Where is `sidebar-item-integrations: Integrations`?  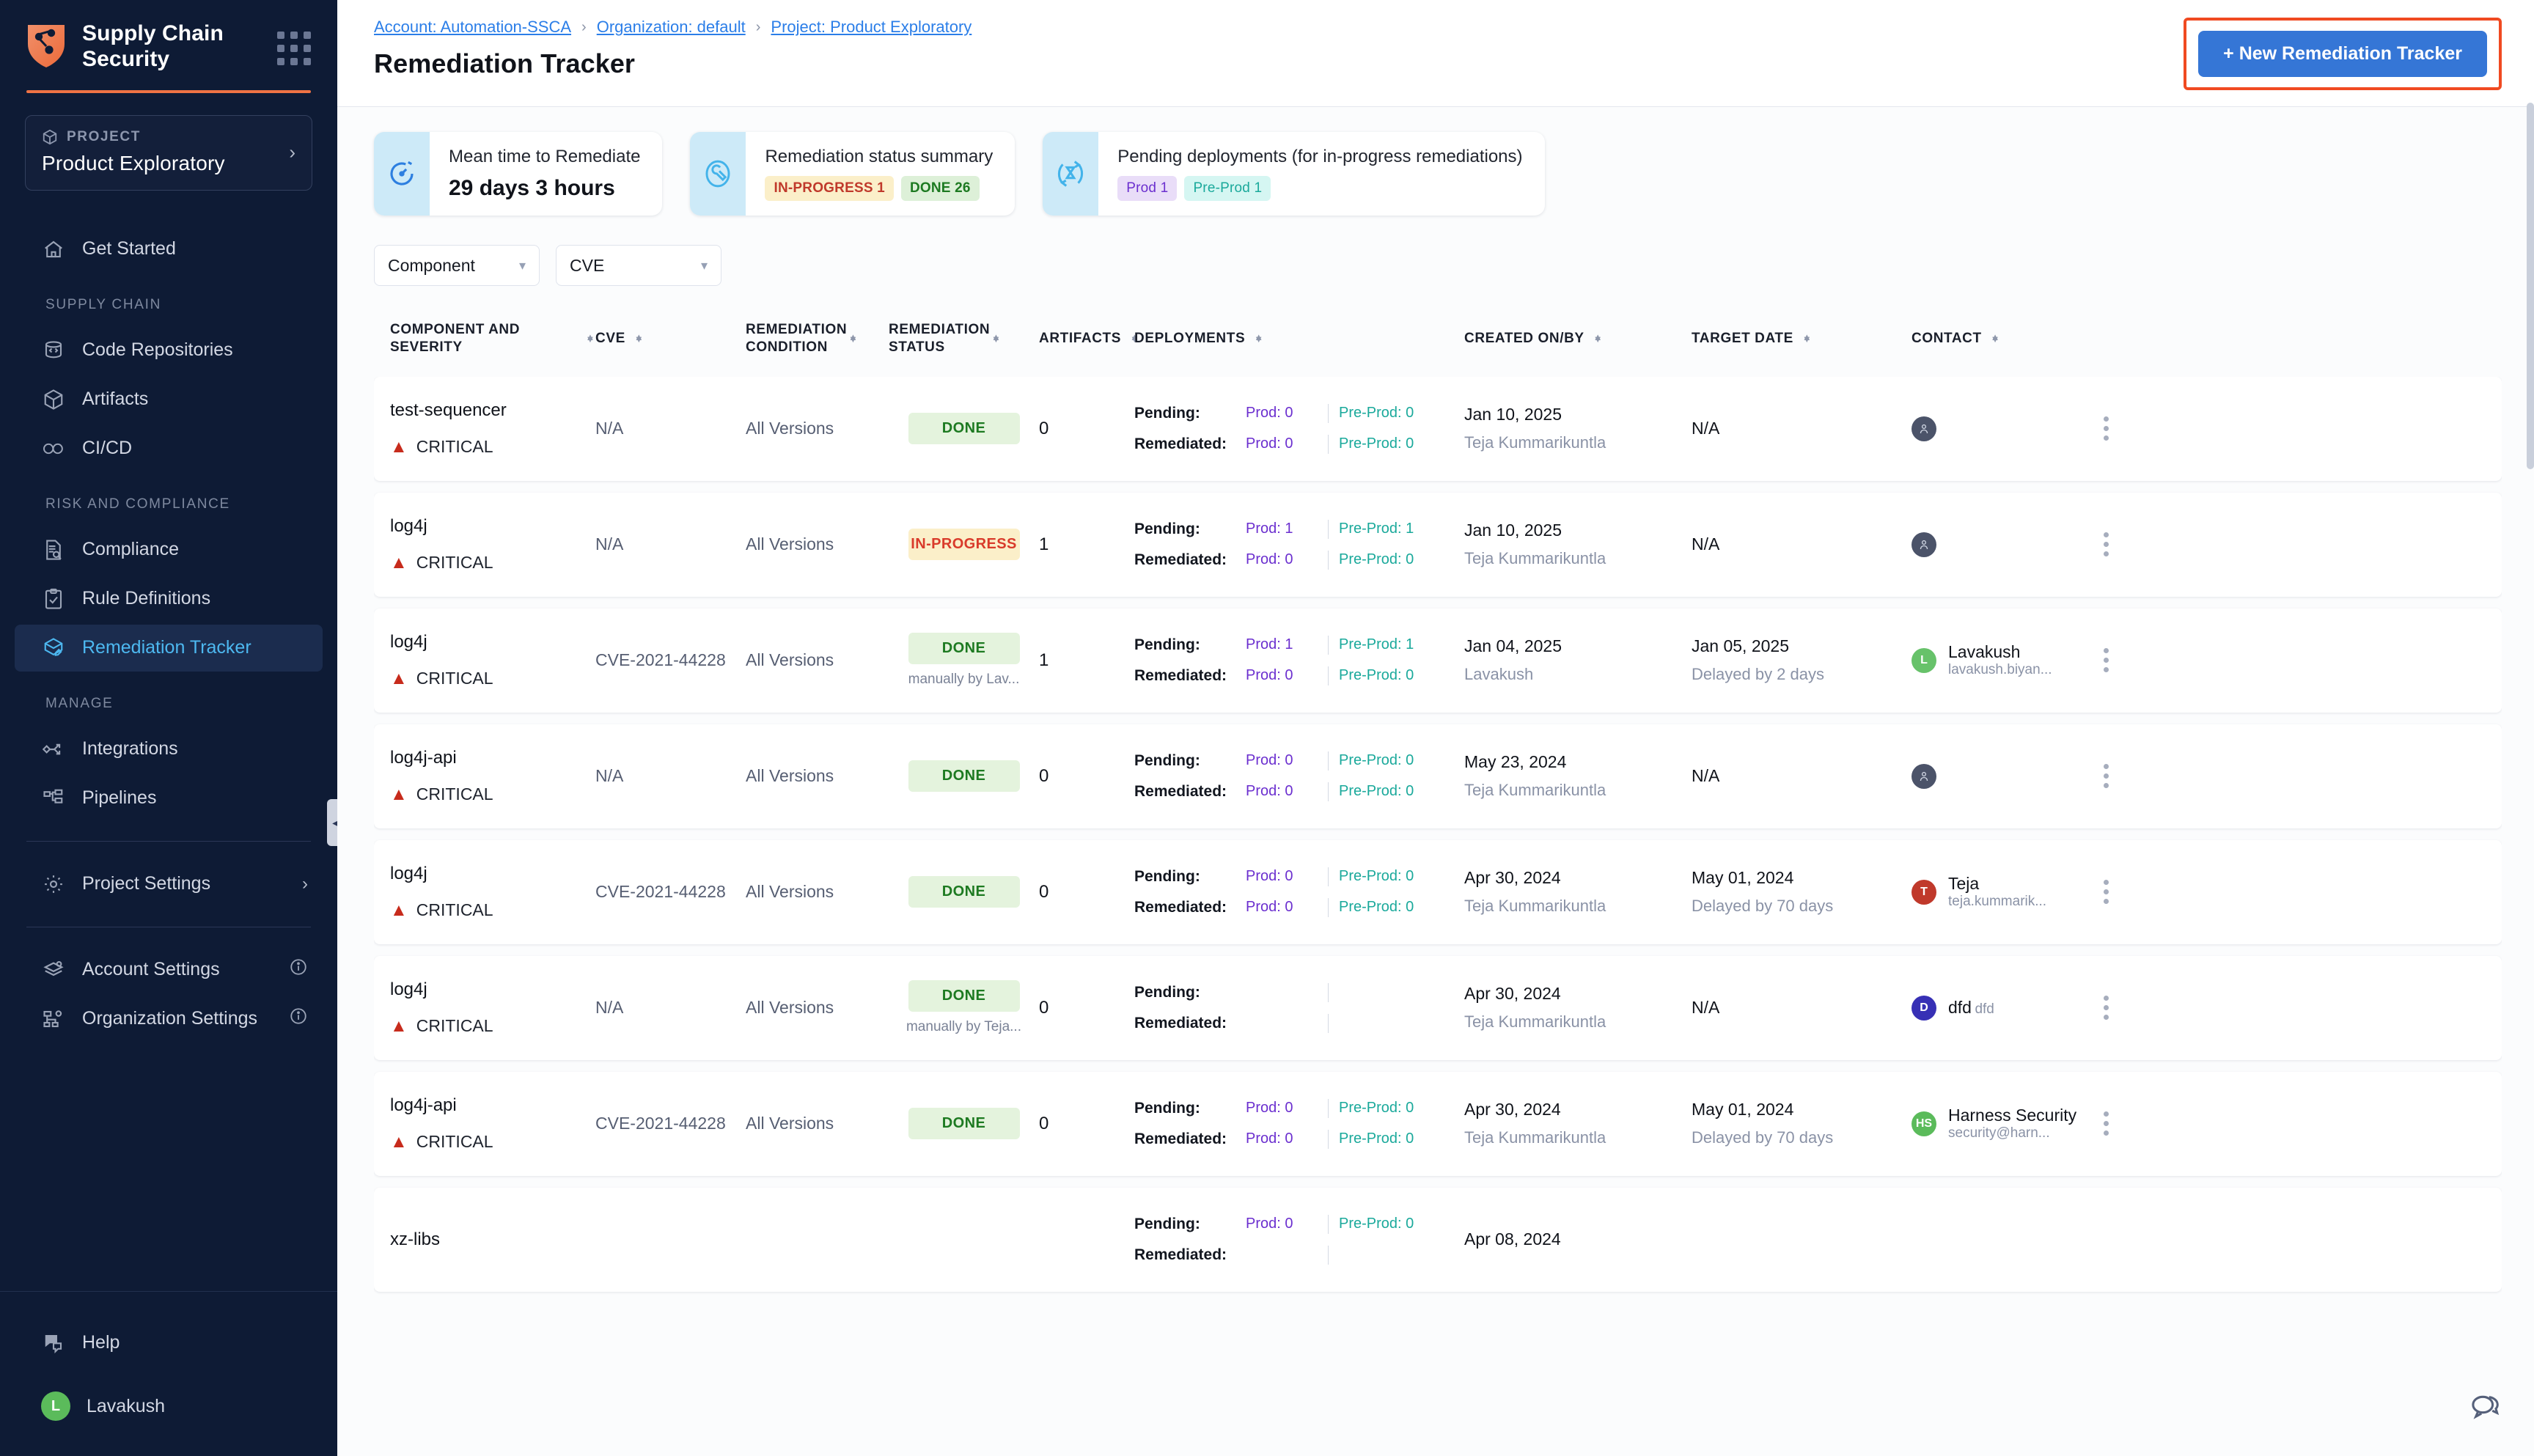
sidebar-item-integrations: Integrations is located at coordinates (169, 749).